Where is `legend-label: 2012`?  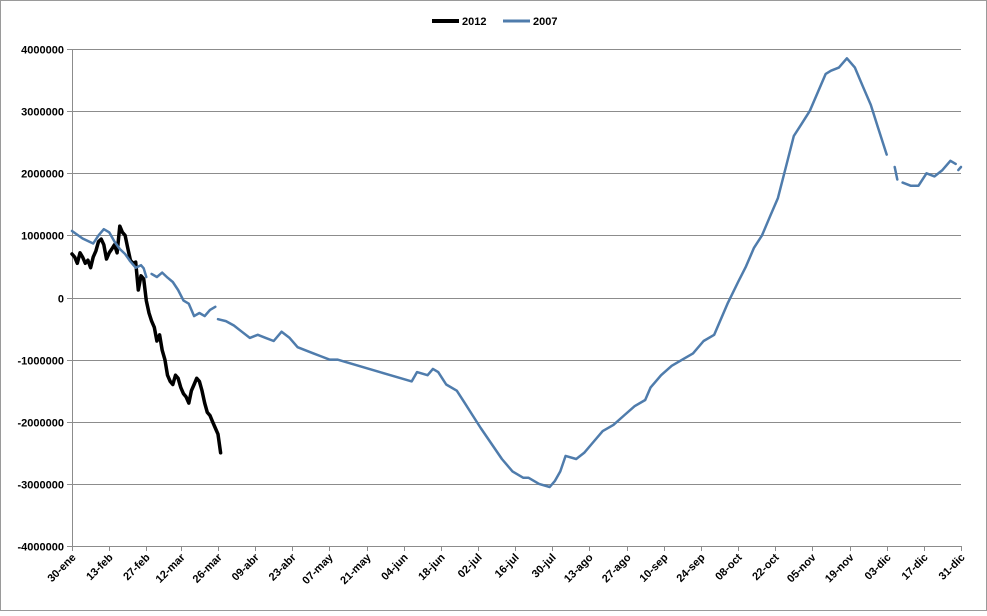
legend-label: 2012 is located at coordinates (474, 22).